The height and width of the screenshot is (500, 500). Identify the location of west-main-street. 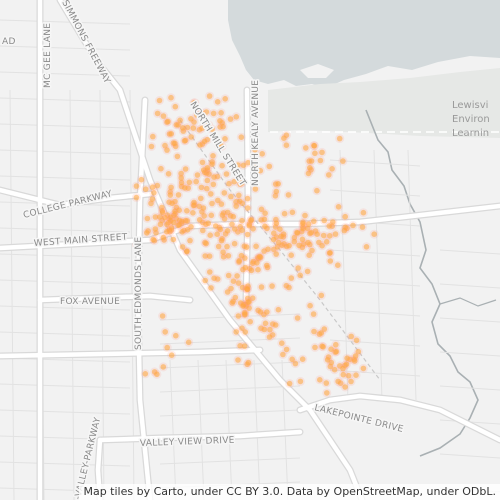
(250, 227).